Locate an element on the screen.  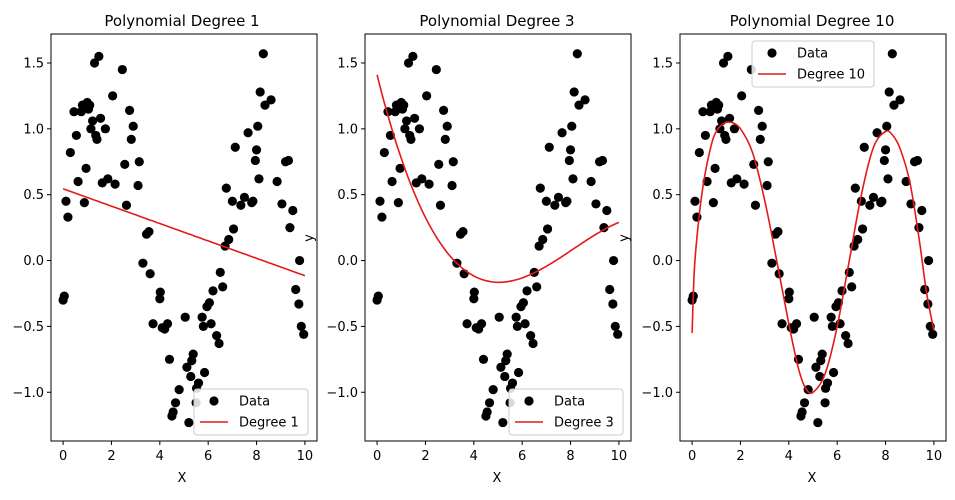
y-tick-label: −0.5 is located at coordinates (342, 327).